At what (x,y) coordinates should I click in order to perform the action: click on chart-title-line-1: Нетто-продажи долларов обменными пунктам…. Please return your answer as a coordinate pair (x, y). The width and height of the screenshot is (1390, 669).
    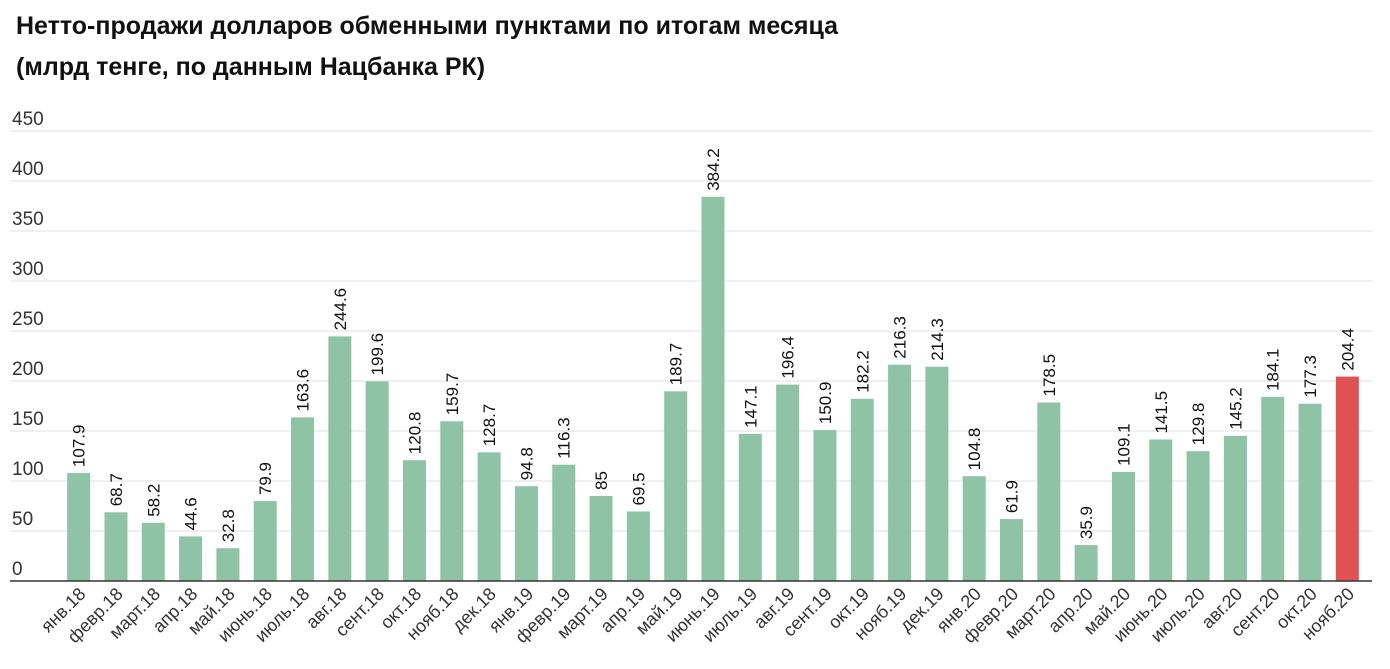
    Looking at the image, I should click on (427, 26).